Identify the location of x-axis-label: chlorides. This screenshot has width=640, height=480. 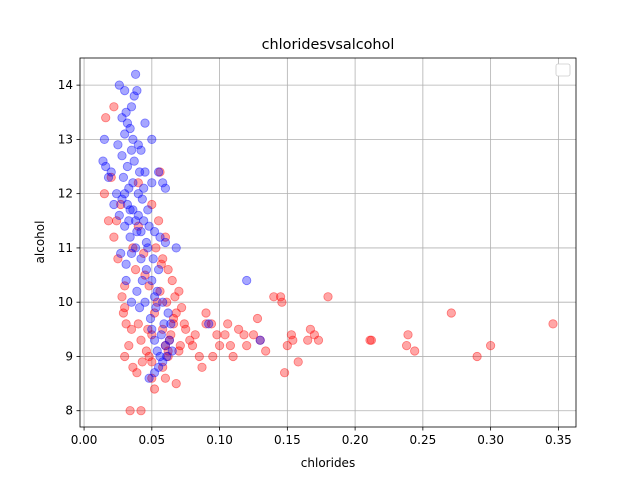
(328, 463).